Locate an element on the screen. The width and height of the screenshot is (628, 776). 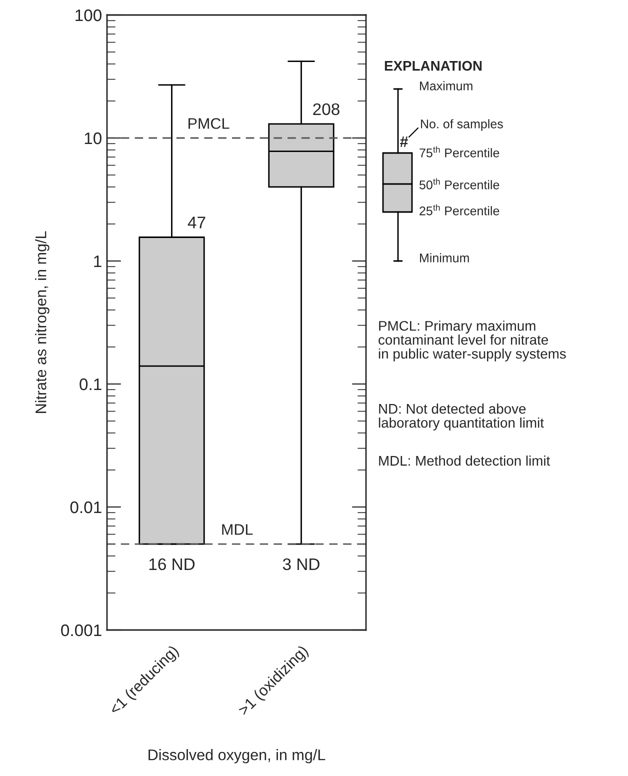
y-axis-title: Nitrate as nitrogen, in mg/L is located at coordinates (42, 322).